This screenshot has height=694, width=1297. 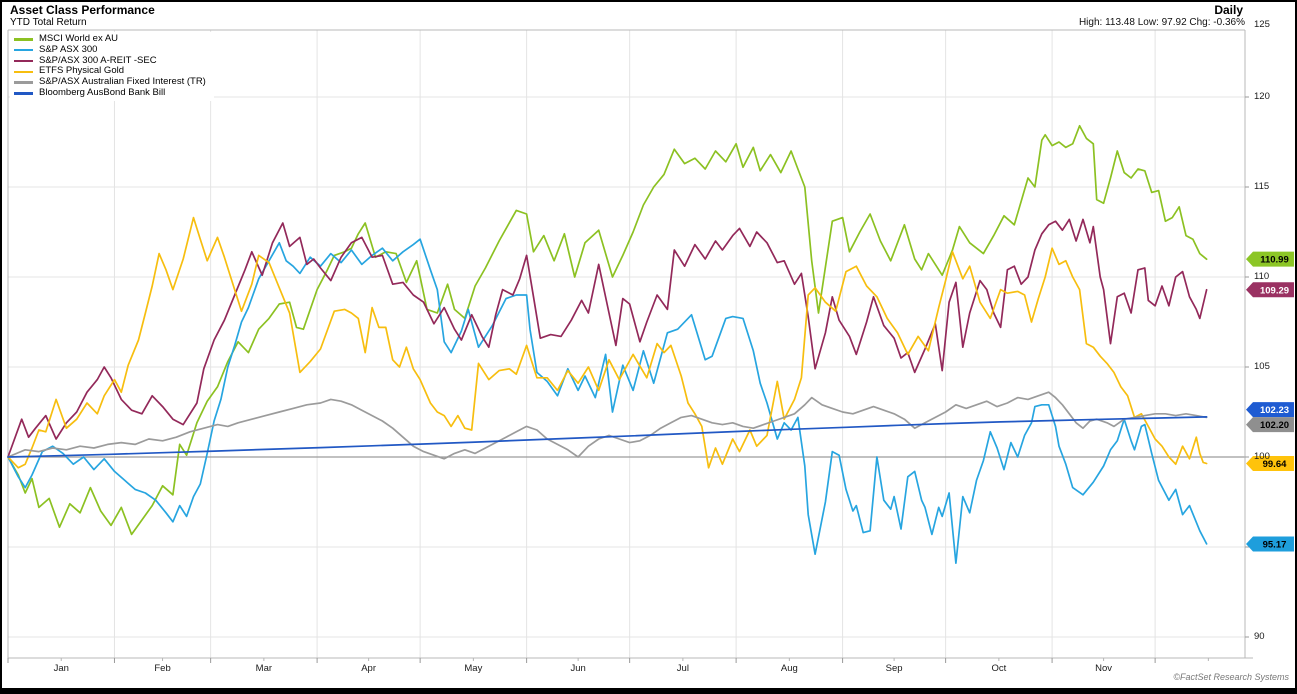 What do you see at coordinates (1274, 290) in the screenshot?
I see `price-flag-value: 109.29` at bounding box center [1274, 290].